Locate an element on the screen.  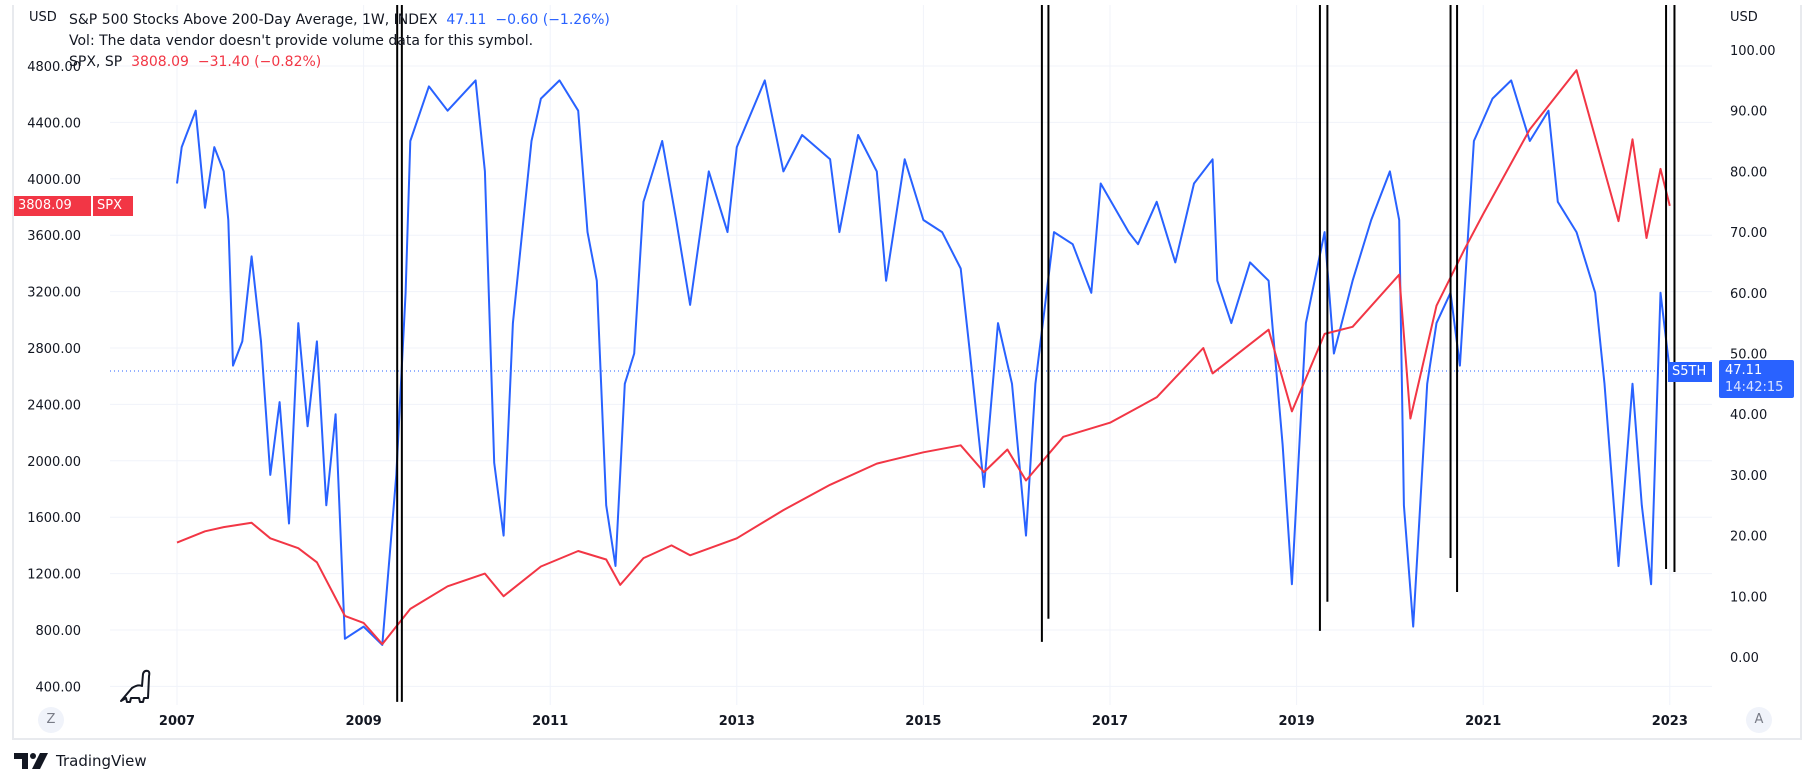
legend-spx: SPX, SP 3808.09 −31.40 (−0.82%) is located at coordinates (195, 62).